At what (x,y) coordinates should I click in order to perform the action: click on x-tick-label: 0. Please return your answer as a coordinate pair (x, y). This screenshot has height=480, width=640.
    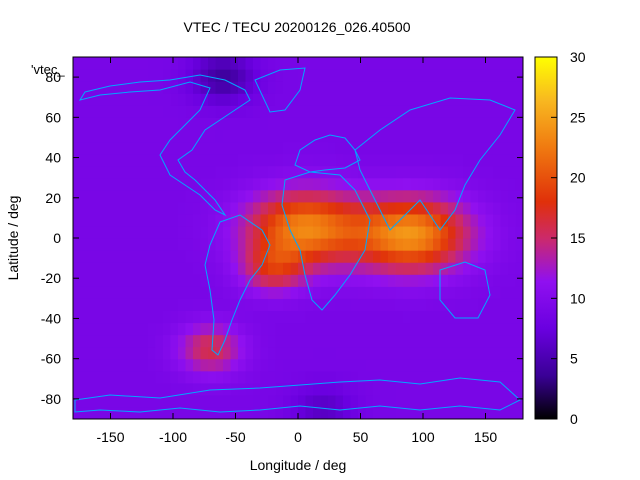
    Looking at the image, I should click on (298, 437).